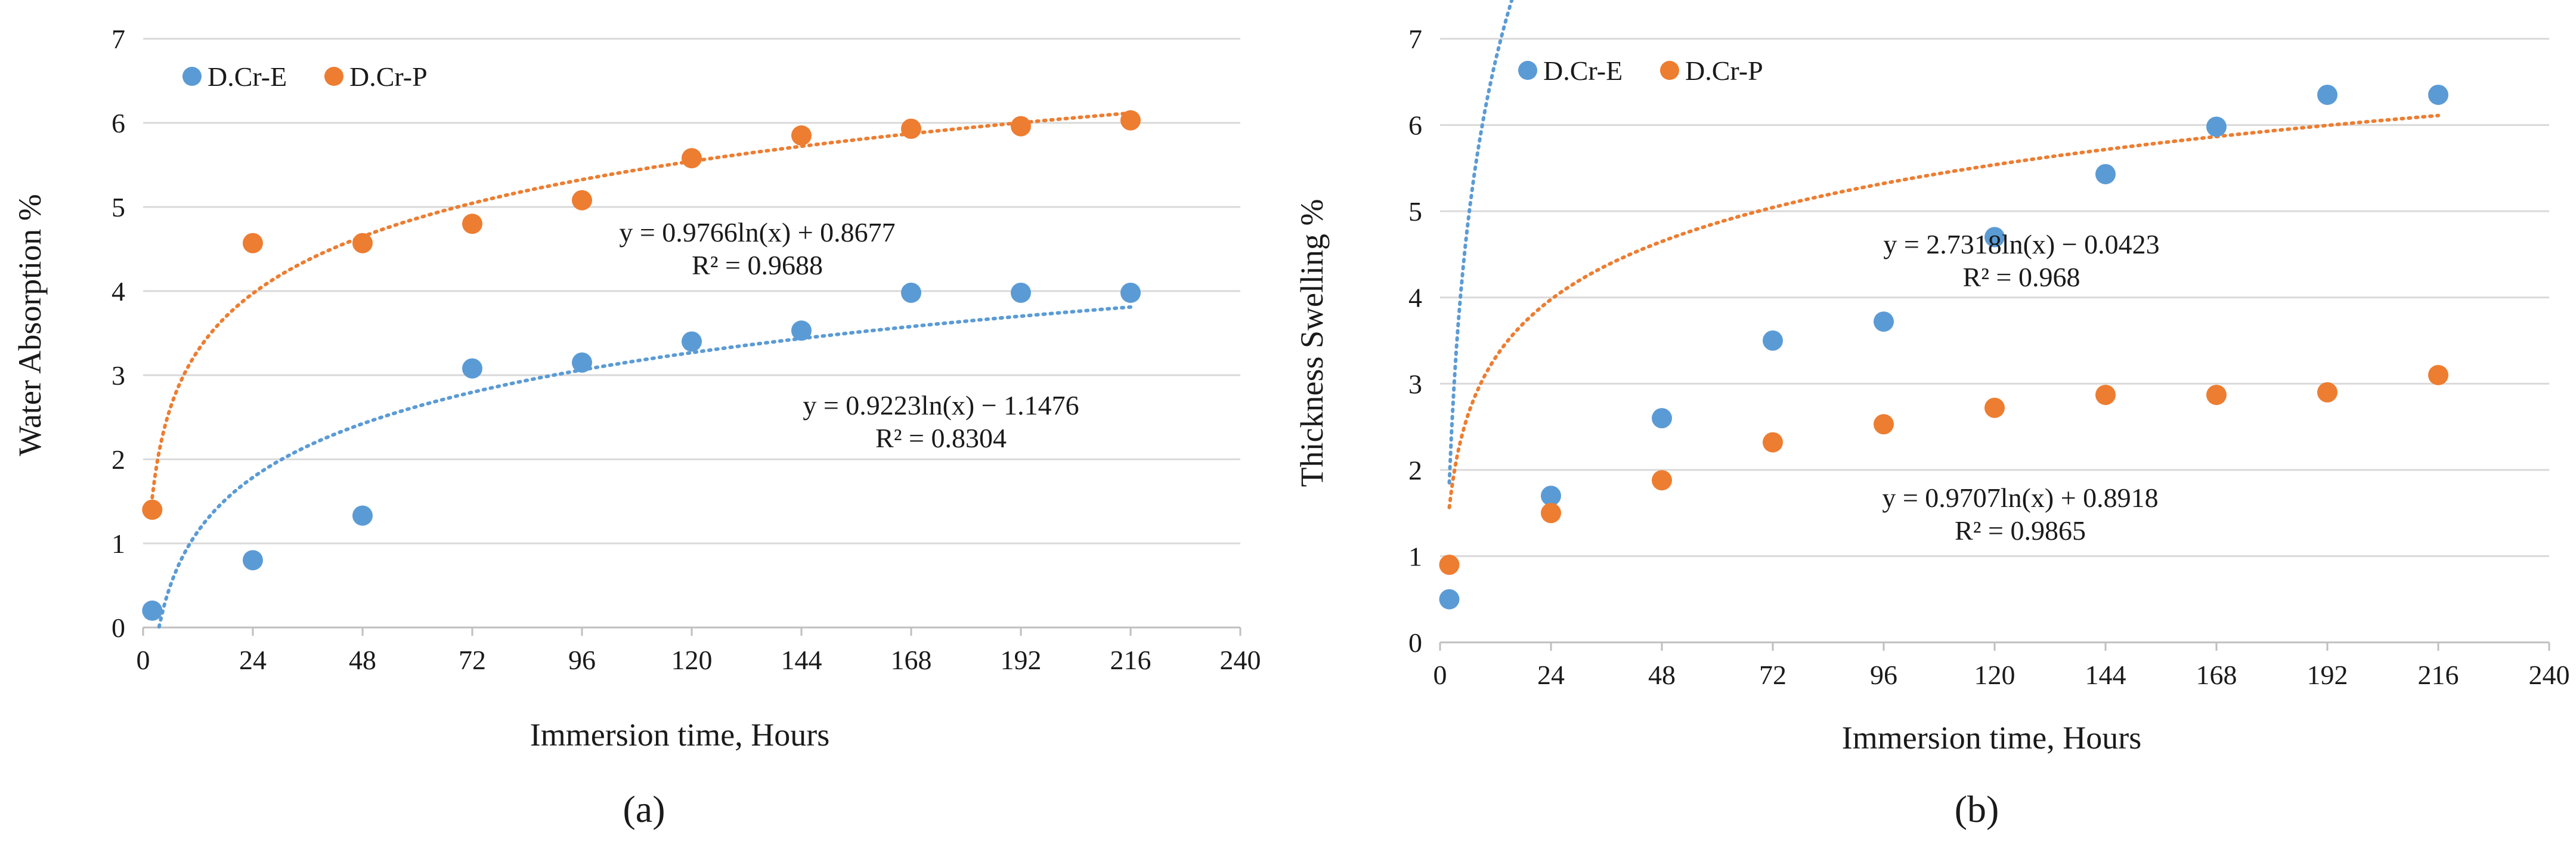 The width and height of the screenshot is (2576, 841). Describe the element at coordinates (941, 405) in the screenshot. I see `equation-dcr-e-a: y = 0.9223ln(x) − 1.1476` at that location.